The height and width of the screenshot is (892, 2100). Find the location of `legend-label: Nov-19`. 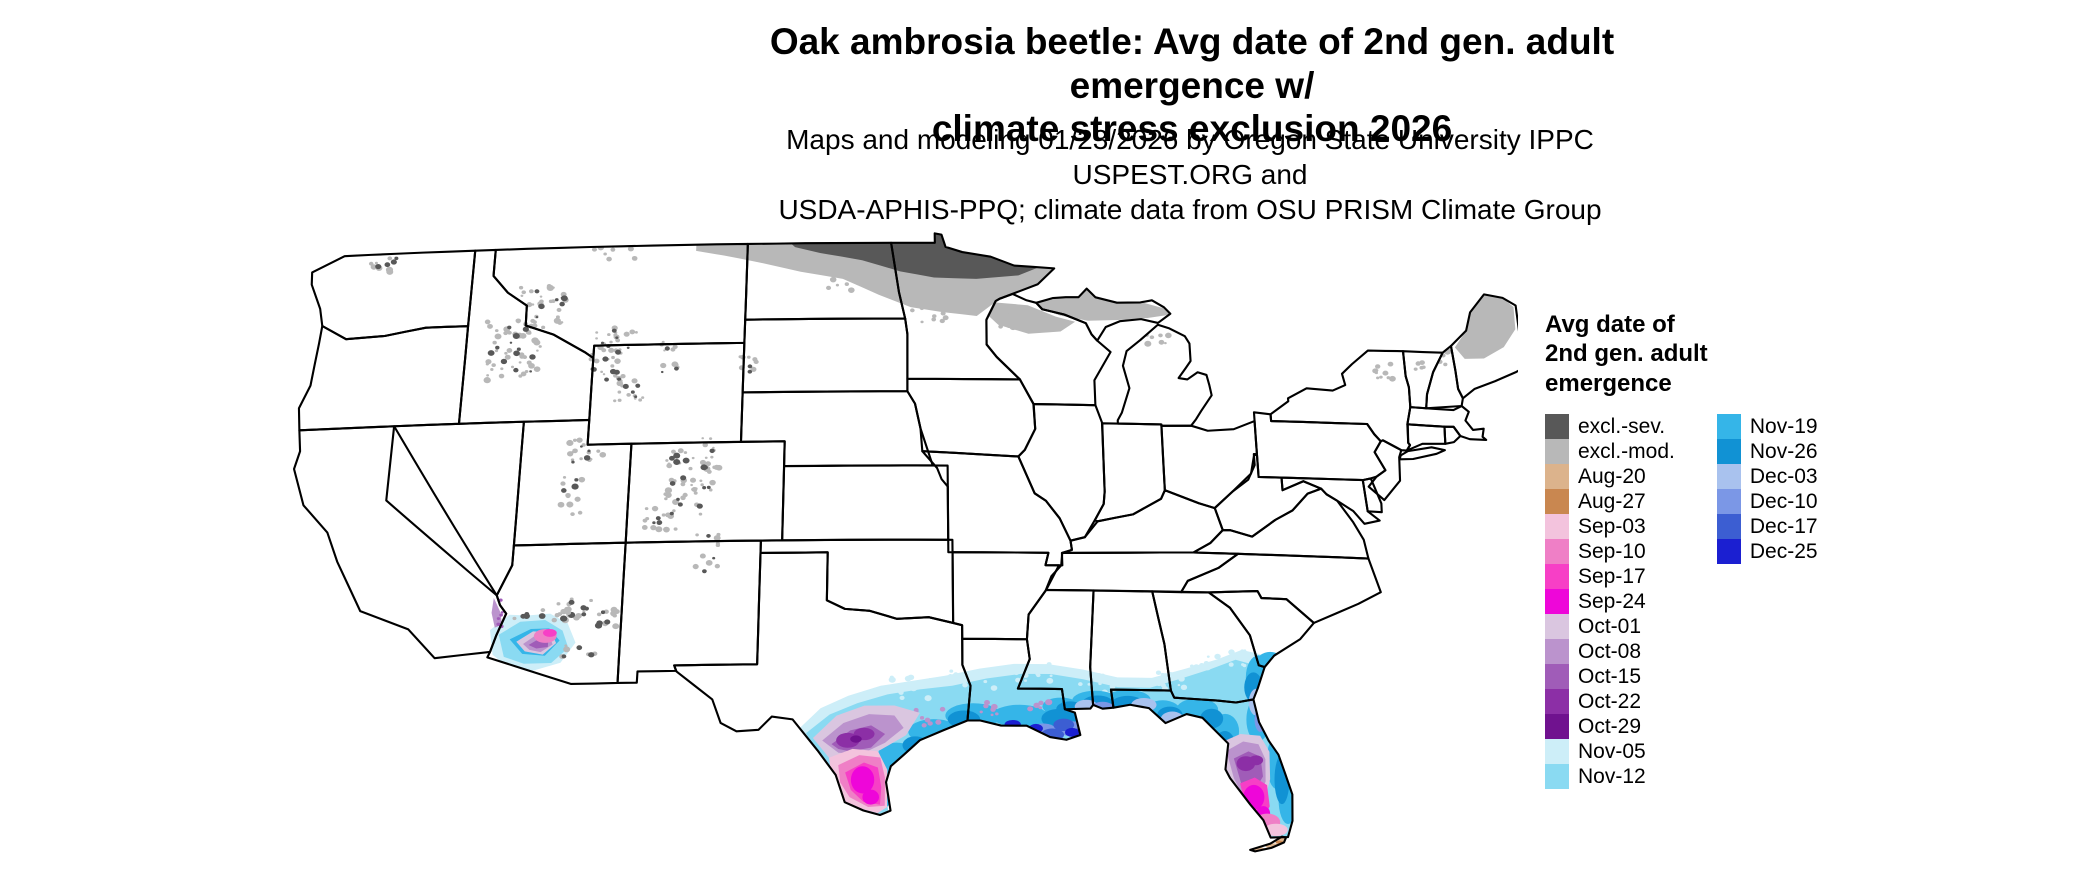

legend-label: Nov-19 is located at coordinates (1783, 426).